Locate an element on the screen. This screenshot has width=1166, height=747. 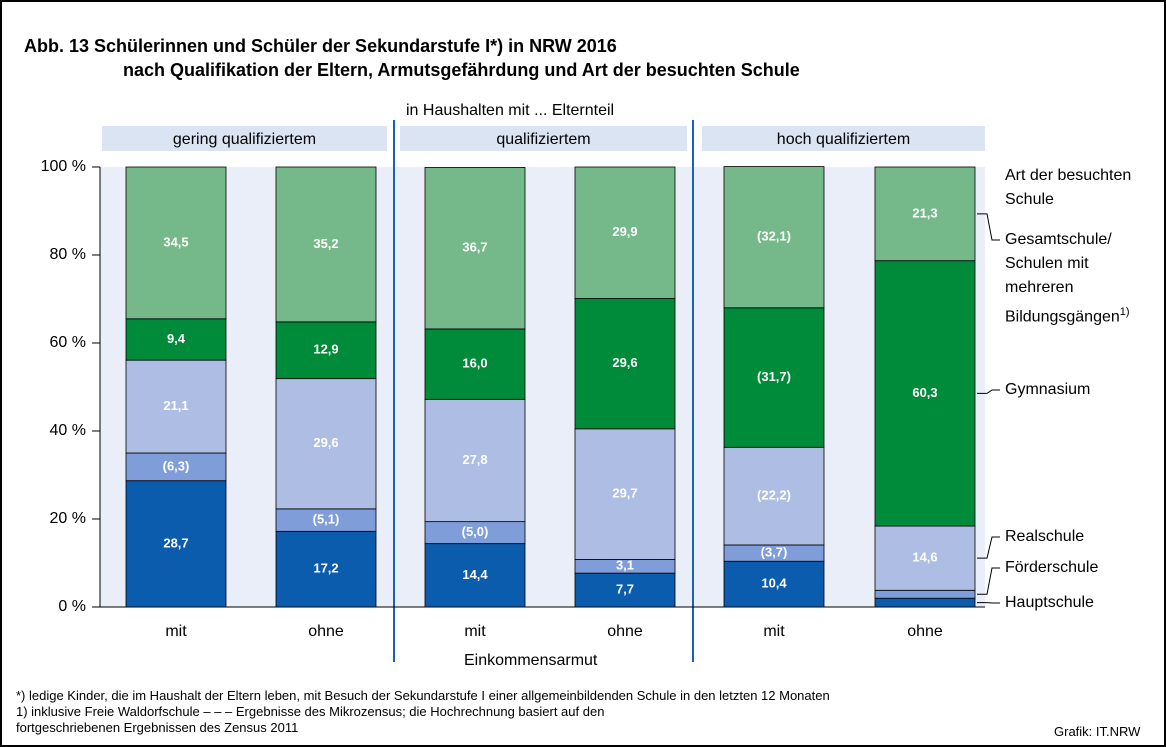
value-label: 29,7 is located at coordinates (624, 493).